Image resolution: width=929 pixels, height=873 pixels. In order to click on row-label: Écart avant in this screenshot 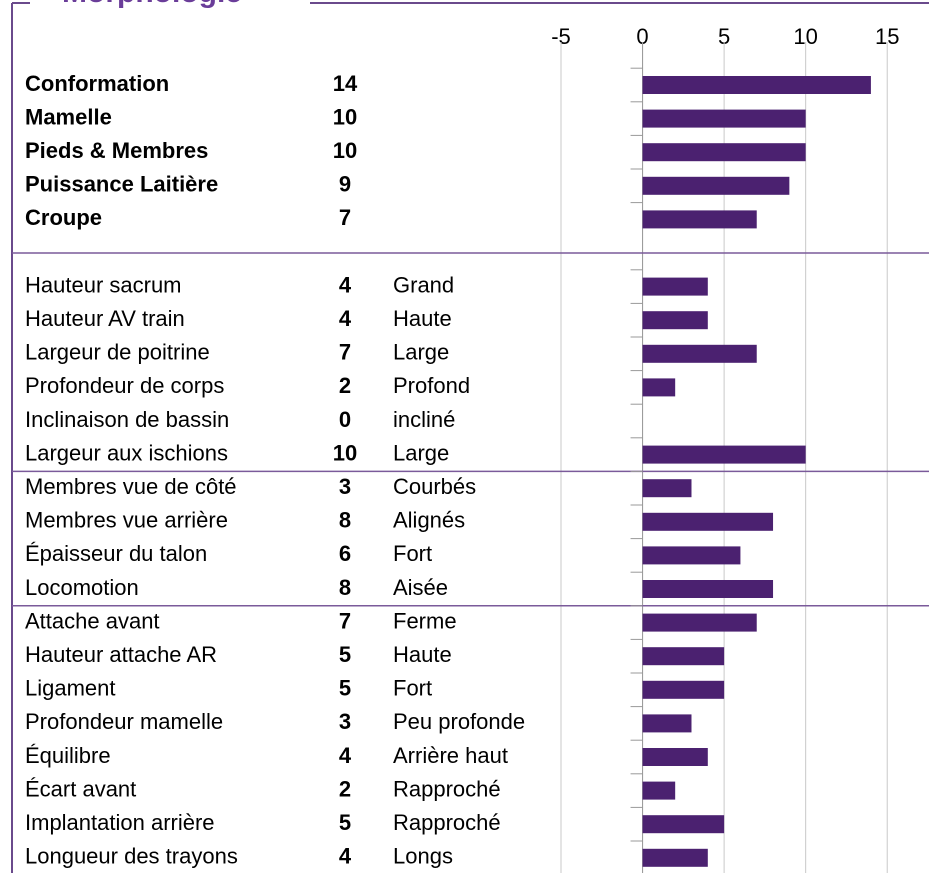, I will do `click(80, 788)`.